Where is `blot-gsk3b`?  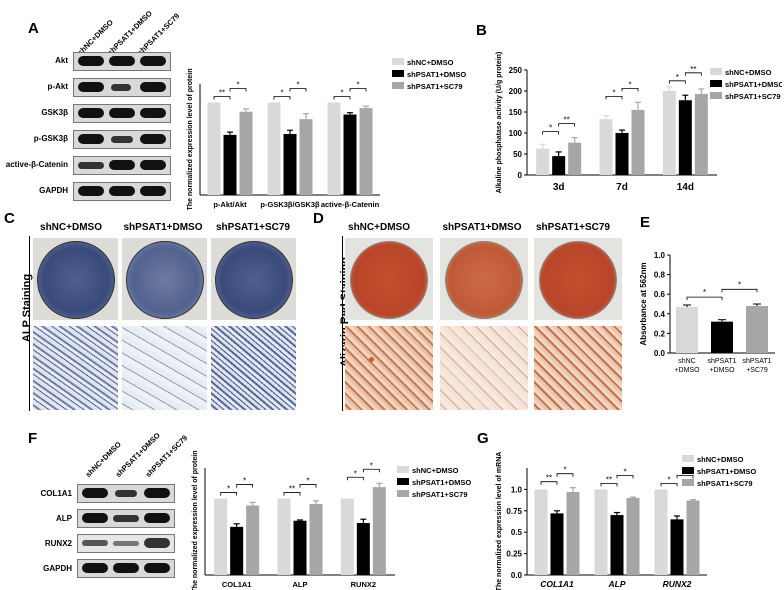 blot-gsk3b is located at coordinates (122, 113).